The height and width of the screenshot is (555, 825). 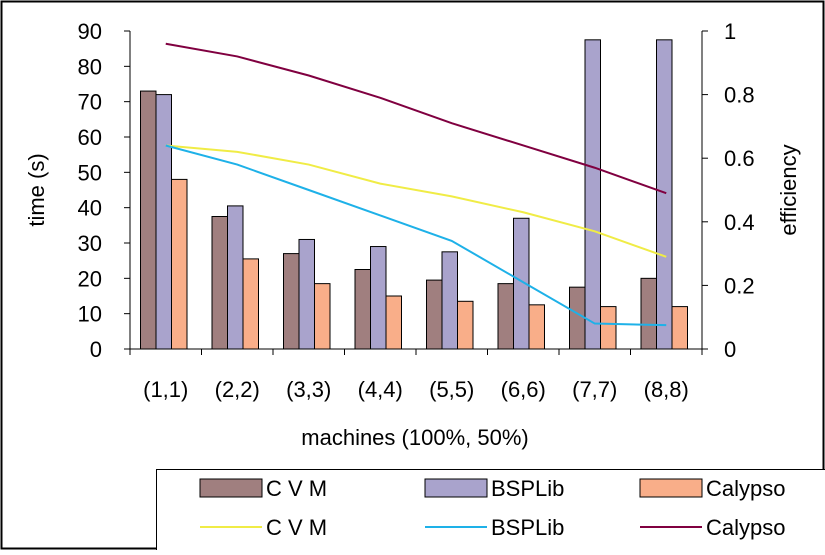 I want to click on y-tick-label: 70, so click(x=90, y=102).